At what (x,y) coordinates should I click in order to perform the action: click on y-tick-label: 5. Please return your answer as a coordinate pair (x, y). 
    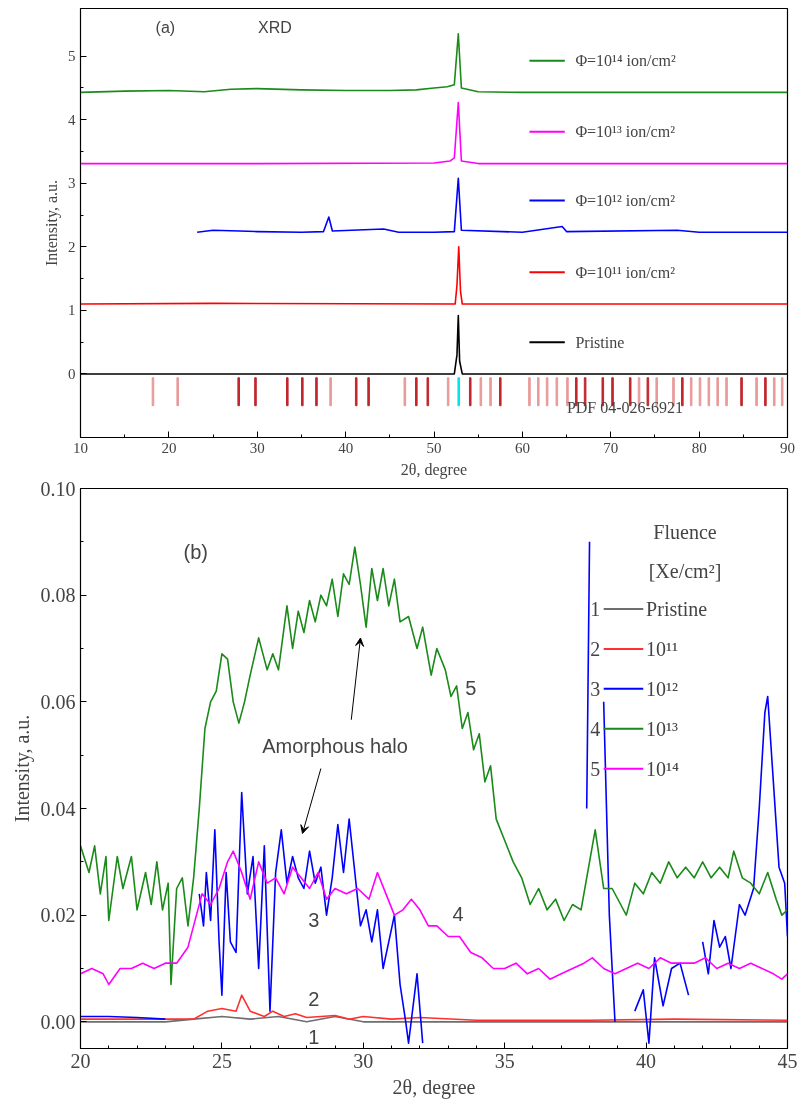
    Looking at the image, I should click on (72, 56).